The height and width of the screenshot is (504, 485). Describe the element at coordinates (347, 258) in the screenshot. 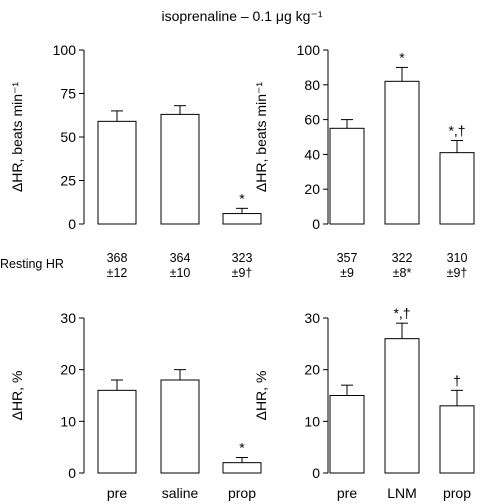

I see `panel-2-resting-hr-mean: 357` at that location.